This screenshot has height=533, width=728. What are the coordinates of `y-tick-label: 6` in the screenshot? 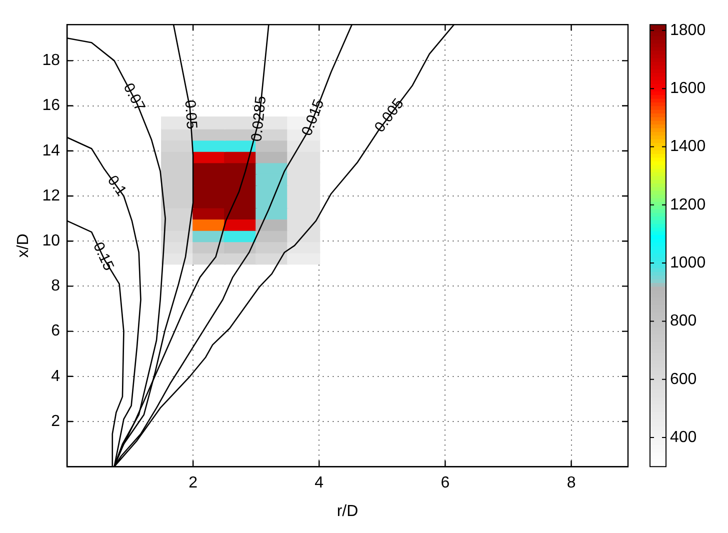 It's located at (55, 331).